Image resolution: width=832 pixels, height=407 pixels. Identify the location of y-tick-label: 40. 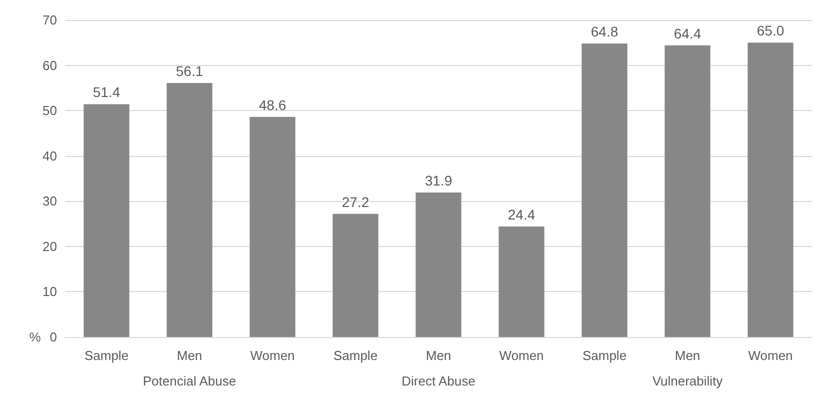
(49, 156).